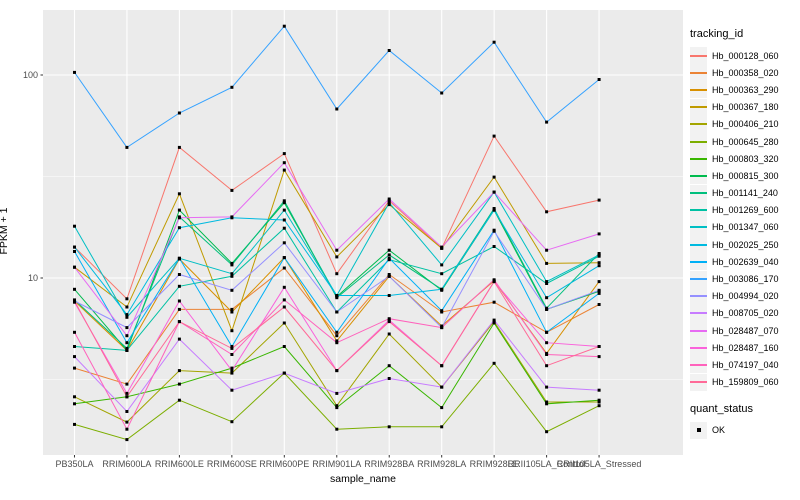 This screenshot has width=800, height=500. What do you see at coordinates (745, 124) in the screenshot?
I see `legend-item-label: Hb_000406_210` at bounding box center [745, 124].